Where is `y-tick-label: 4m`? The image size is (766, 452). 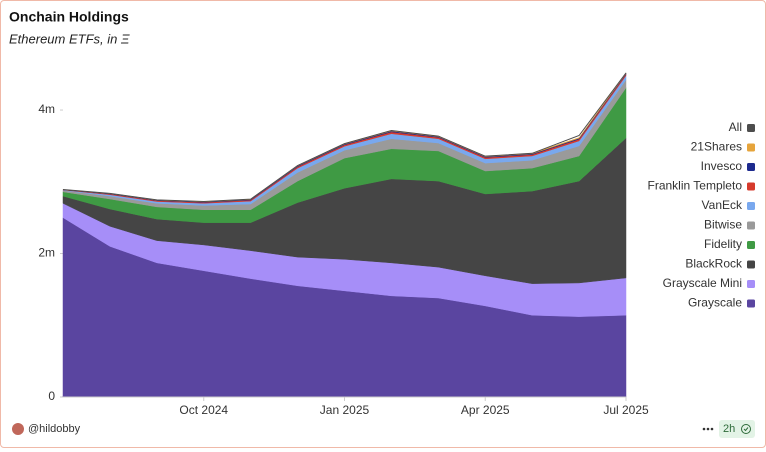
y-tick-label: 4m is located at coordinates (46, 109).